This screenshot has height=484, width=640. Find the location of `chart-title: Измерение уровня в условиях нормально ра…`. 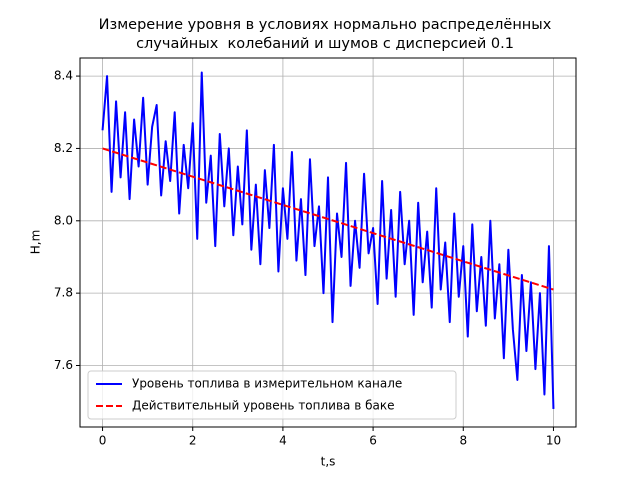

chart-title: Измерение уровня в условиях нормально ра… is located at coordinates (325, 25).